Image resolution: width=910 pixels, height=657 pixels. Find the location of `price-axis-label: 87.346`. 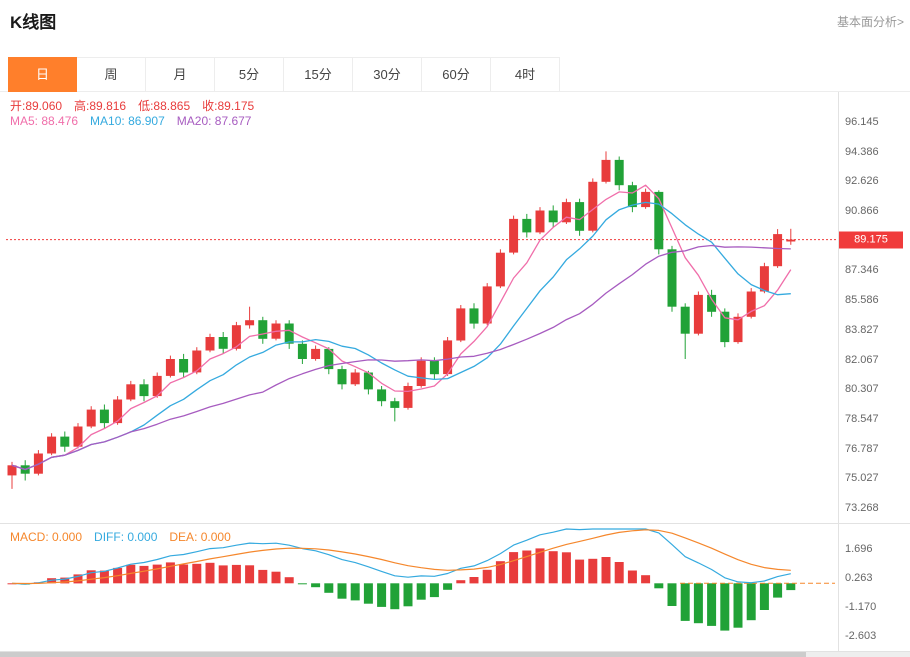

price-axis-label: 87.346 is located at coordinates (862, 270).